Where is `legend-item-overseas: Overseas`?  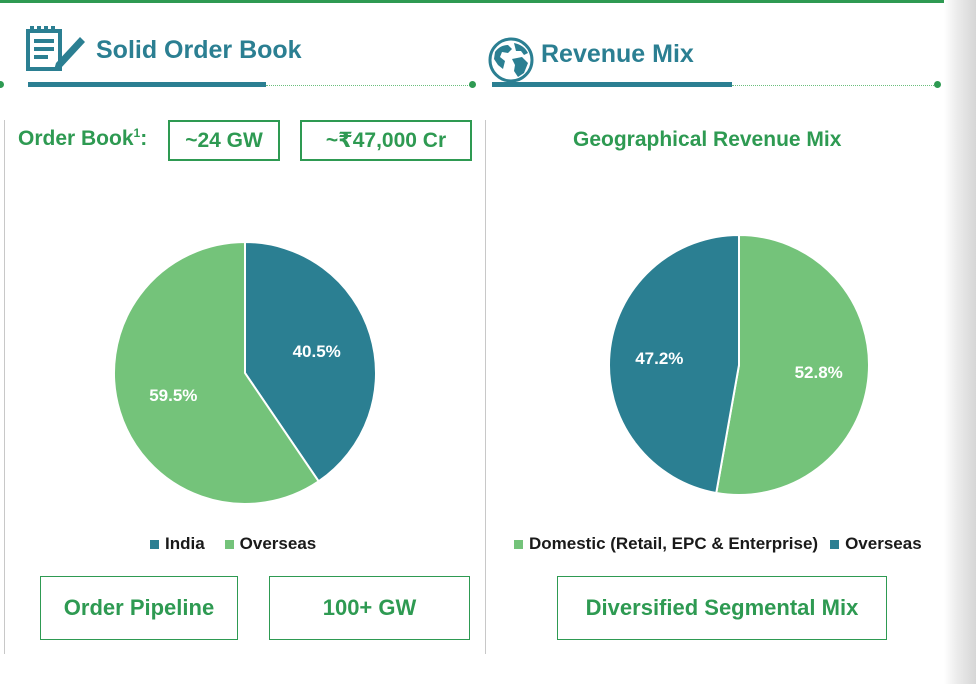 legend-item-overseas: Overseas is located at coordinates (270, 544).